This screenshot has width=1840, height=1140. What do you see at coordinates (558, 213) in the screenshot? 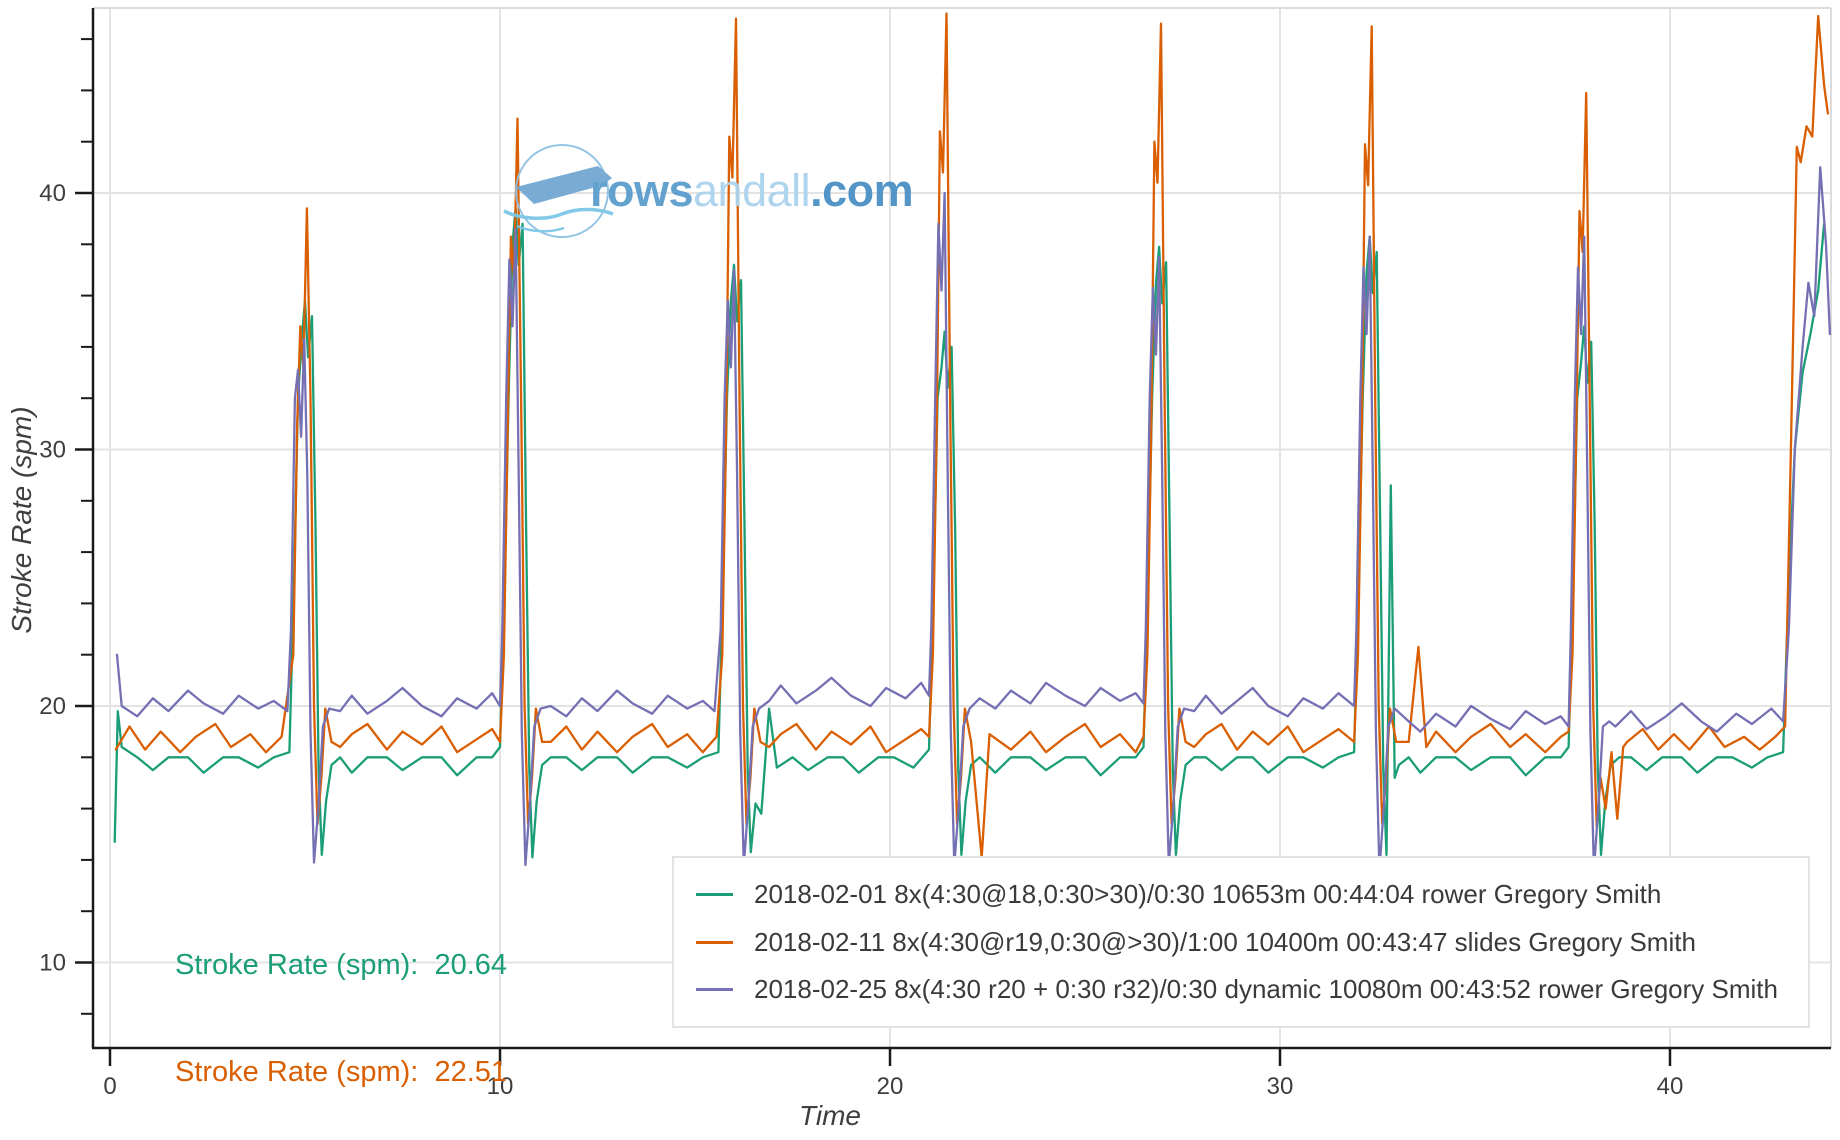
I see `logo-wave-icon` at bounding box center [558, 213].